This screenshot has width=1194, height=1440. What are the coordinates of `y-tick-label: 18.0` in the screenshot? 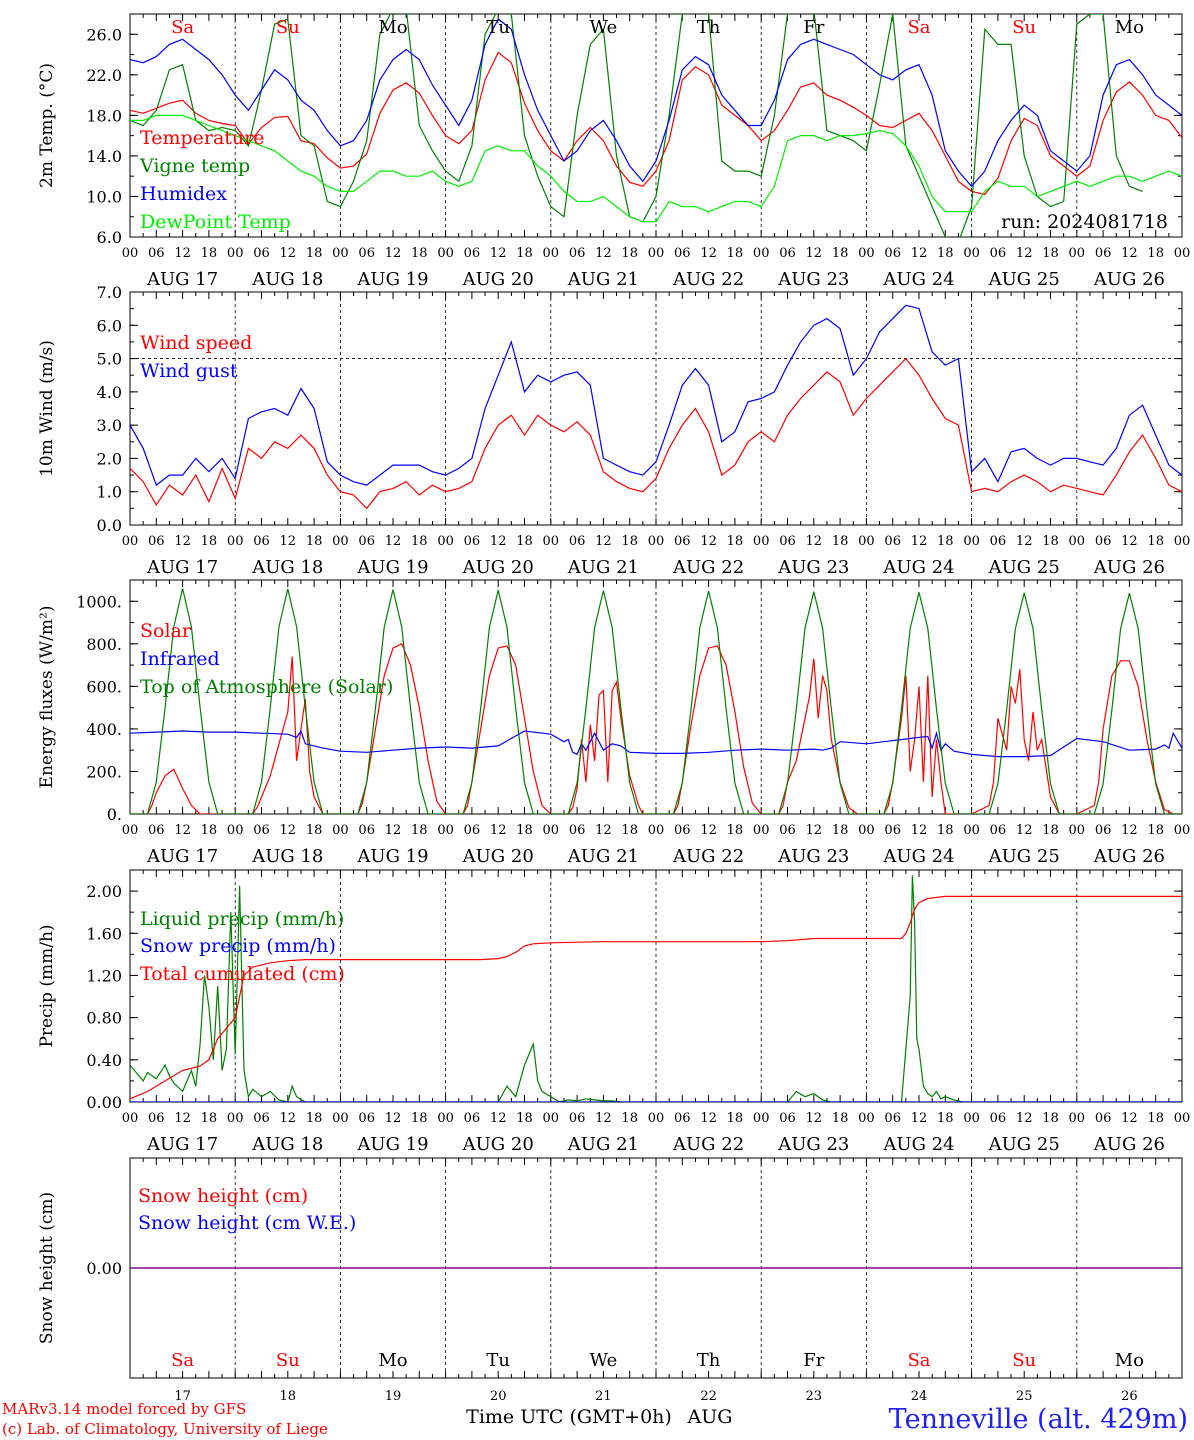 It's located at (104, 115).